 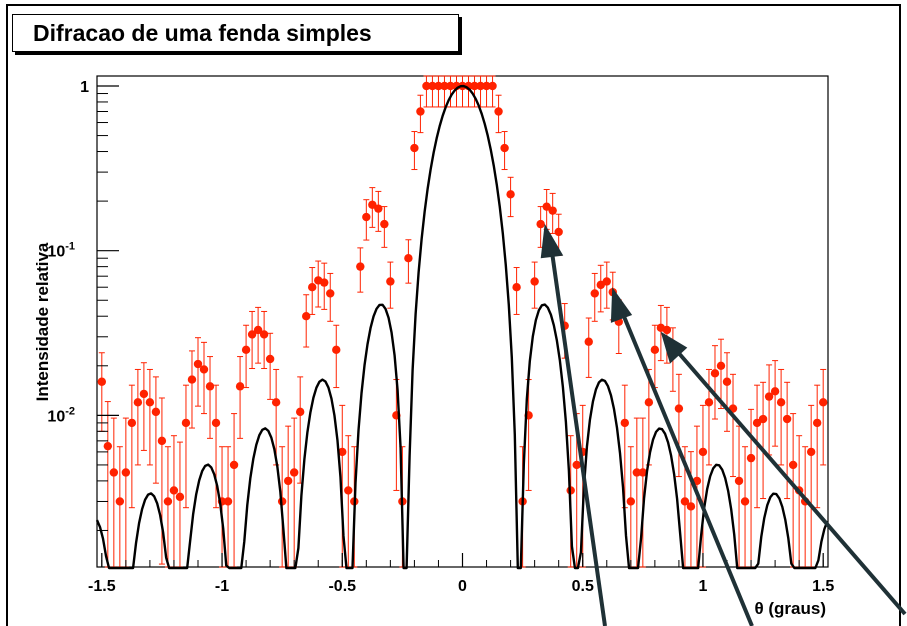 What do you see at coordinates (900, 315) in the screenshot?
I see `frame-right-line` at bounding box center [900, 315].